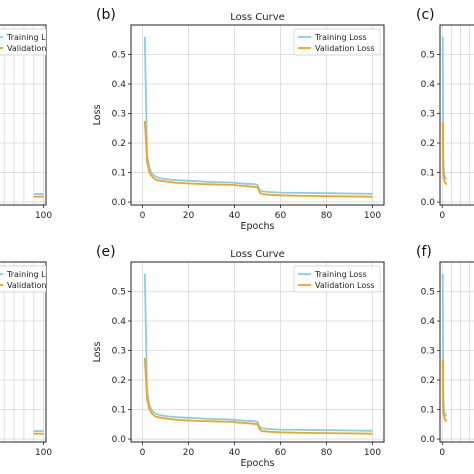 This screenshot has height=474, width=474. What do you see at coordinates (106, 252) in the screenshot?
I see `panel-label: (e)` at bounding box center [106, 252].